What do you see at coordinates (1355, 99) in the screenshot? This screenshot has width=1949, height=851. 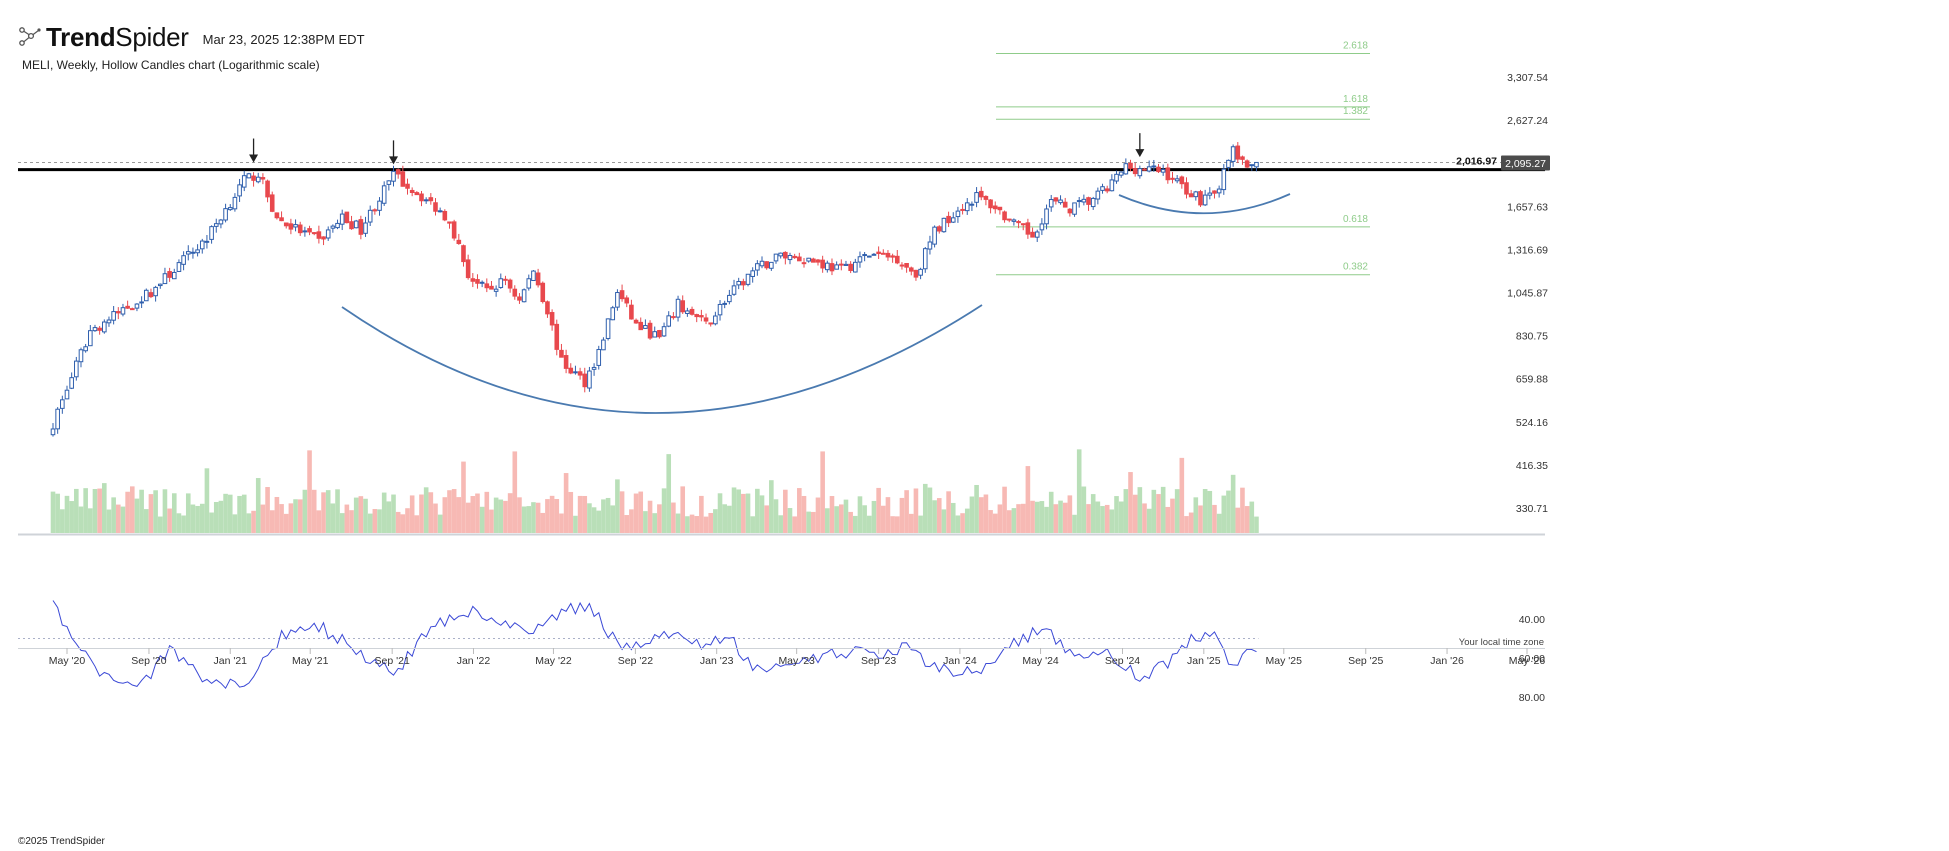 I see `fib-label: 1.618` at bounding box center [1355, 99].